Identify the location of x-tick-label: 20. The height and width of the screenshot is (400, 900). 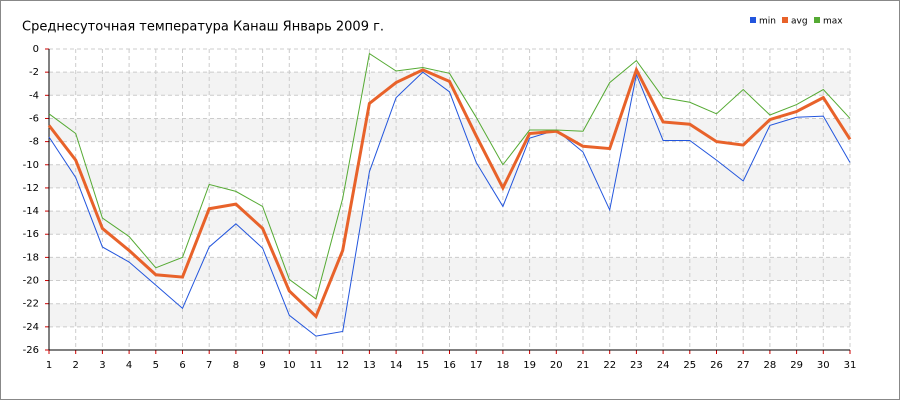
(556, 365).